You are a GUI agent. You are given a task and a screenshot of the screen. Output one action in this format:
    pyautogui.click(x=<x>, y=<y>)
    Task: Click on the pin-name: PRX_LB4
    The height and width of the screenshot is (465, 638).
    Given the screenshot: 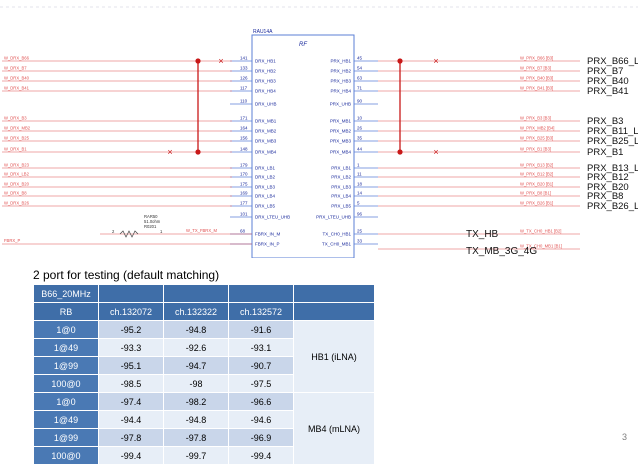 What is the action you would take?
    pyautogui.click(x=341, y=196)
    